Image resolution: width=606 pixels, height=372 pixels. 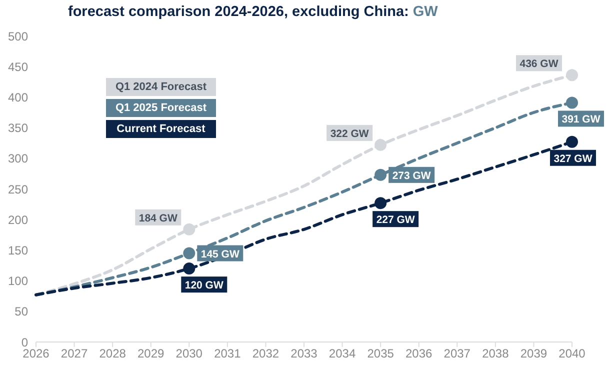 What do you see at coordinates (18, 67) in the screenshot?
I see `y-tick-label: 450` at bounding box center [18, 67].